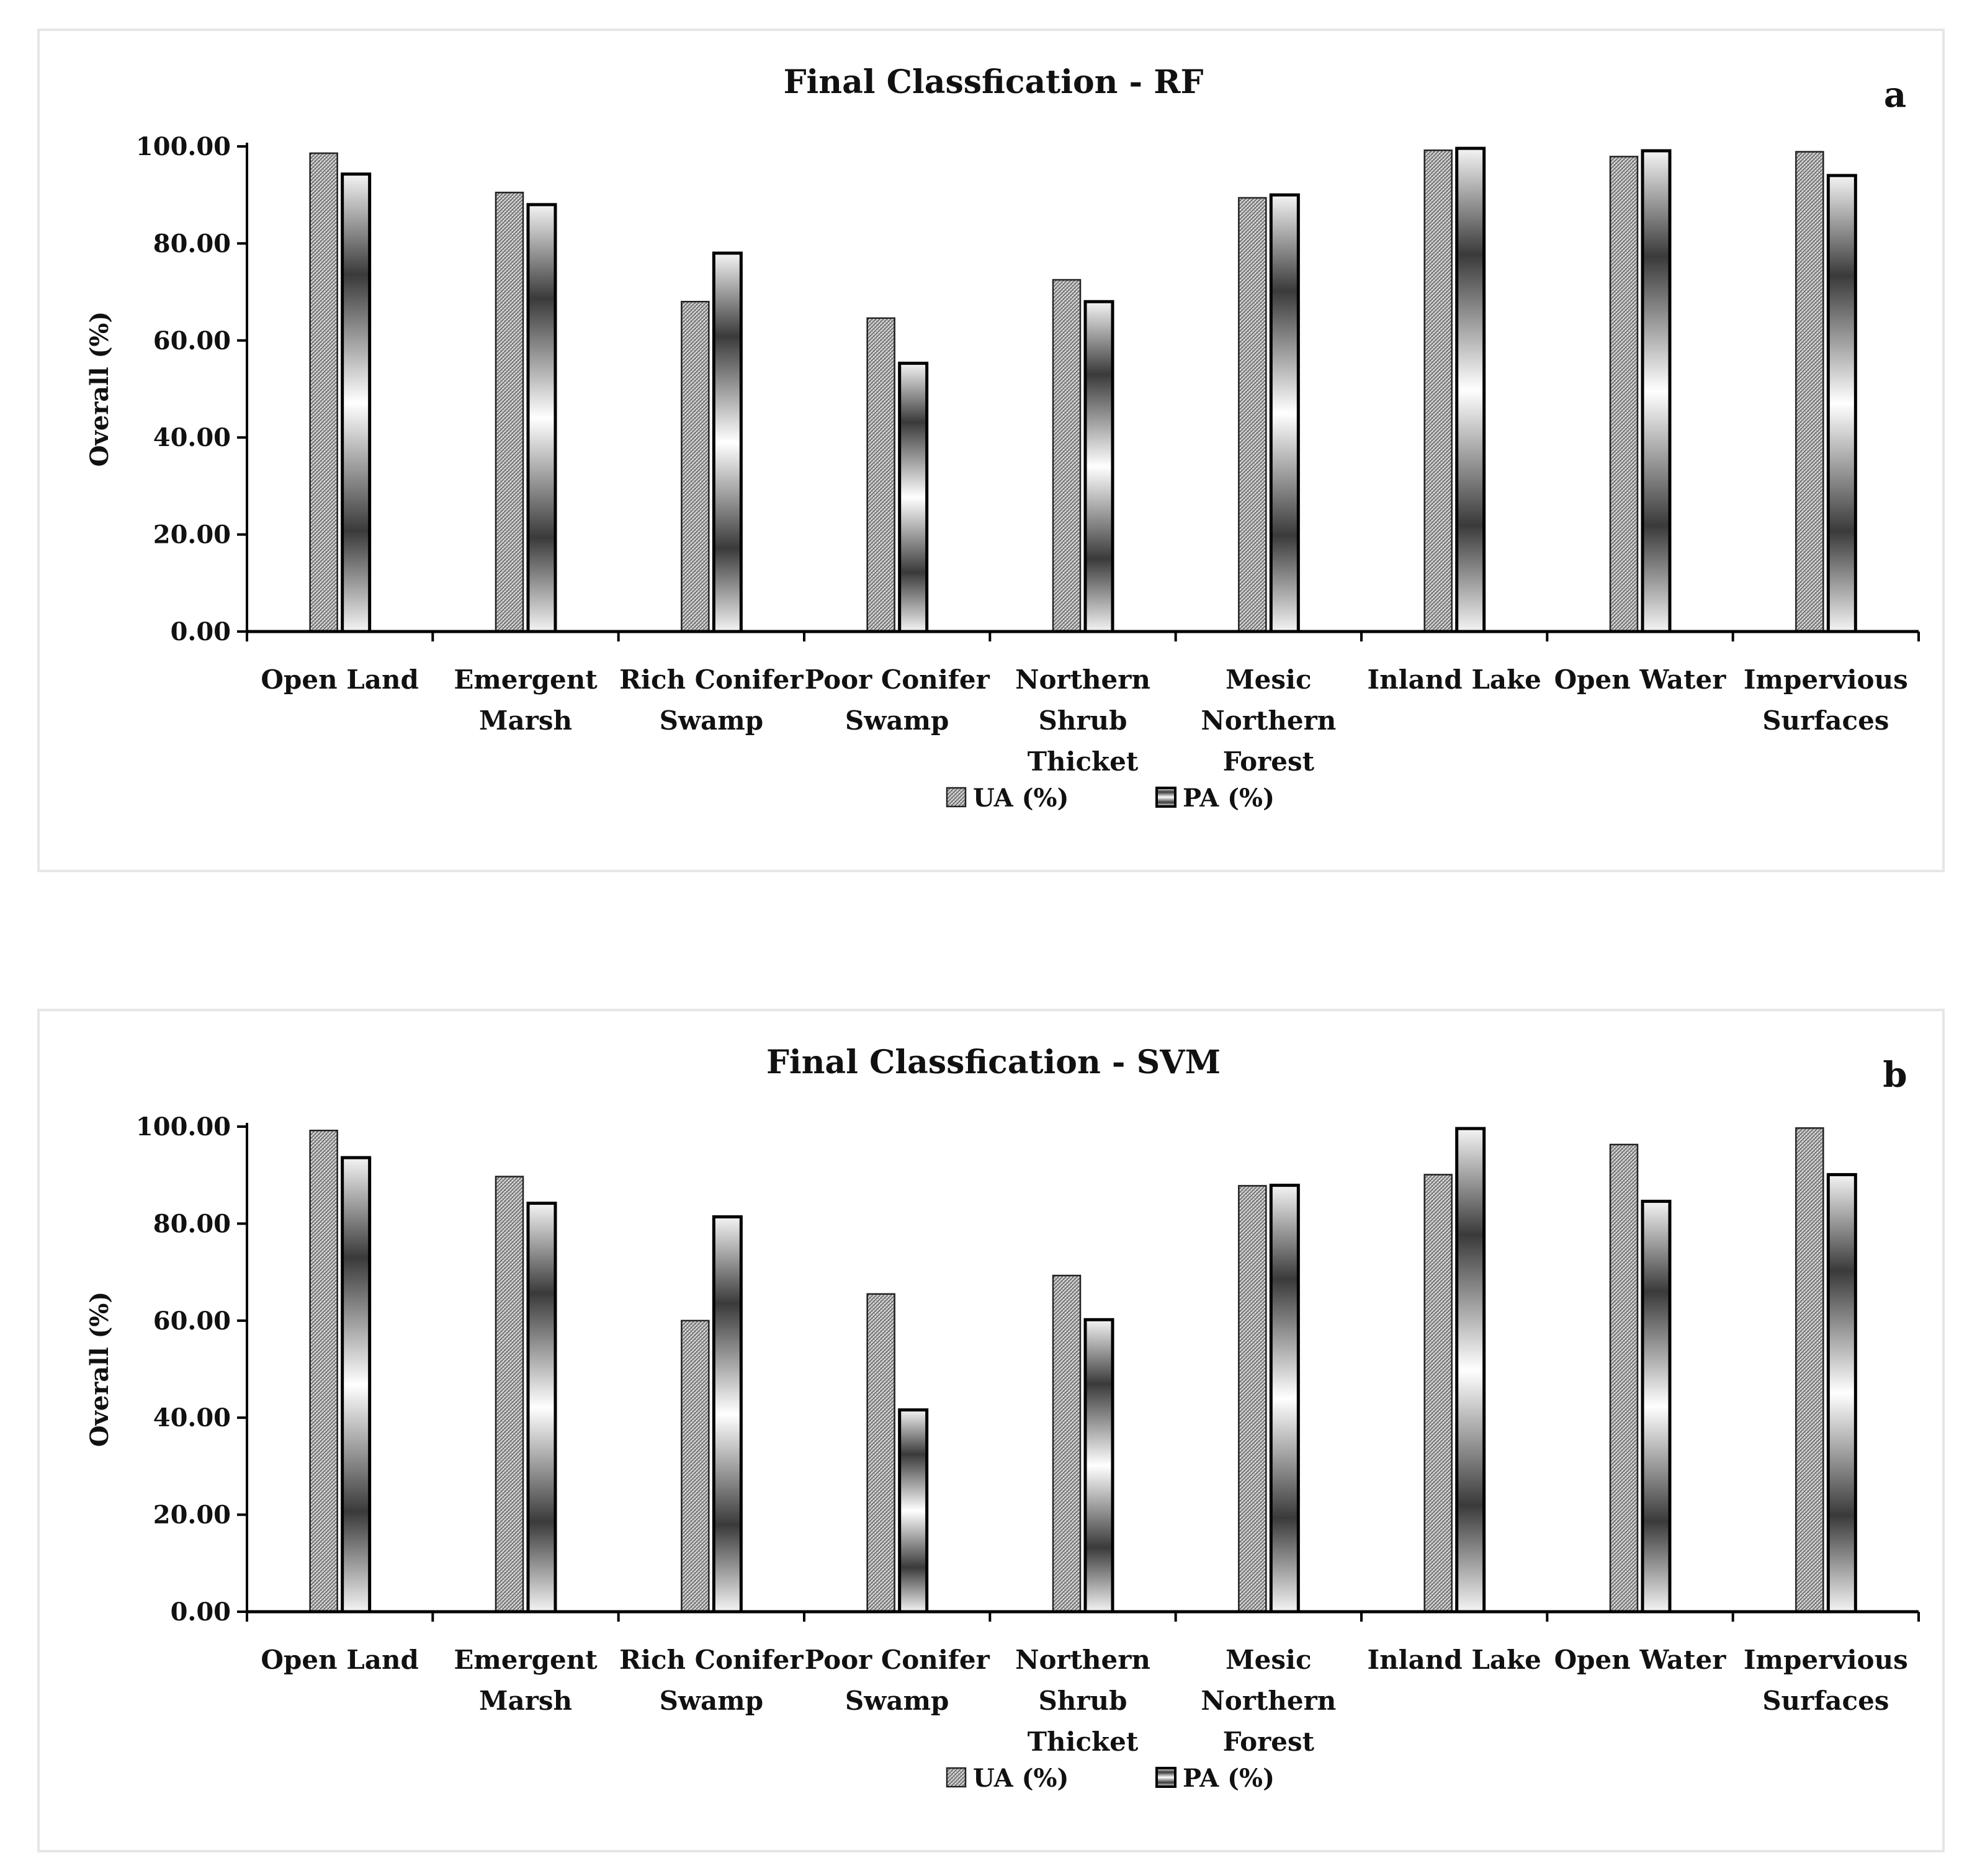 The height and width of the screenshot is (1876, 1972). Describe the element at coordinates (1895, 1075) in the screenshot. I see `panel-label: b` at that location.